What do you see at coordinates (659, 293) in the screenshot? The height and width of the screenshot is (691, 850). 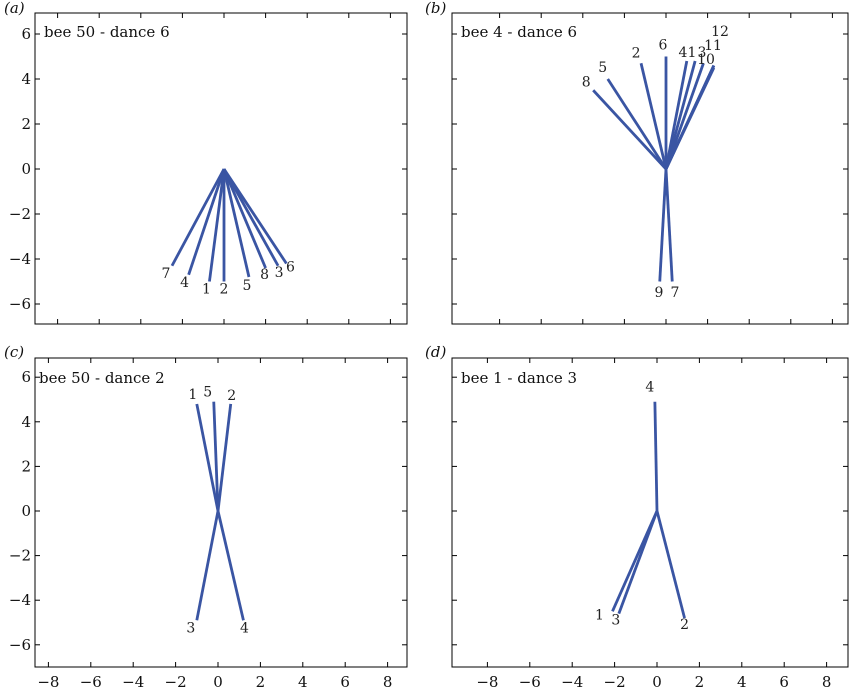 I see `segment-label: 9` at bounding box center [659, 293].